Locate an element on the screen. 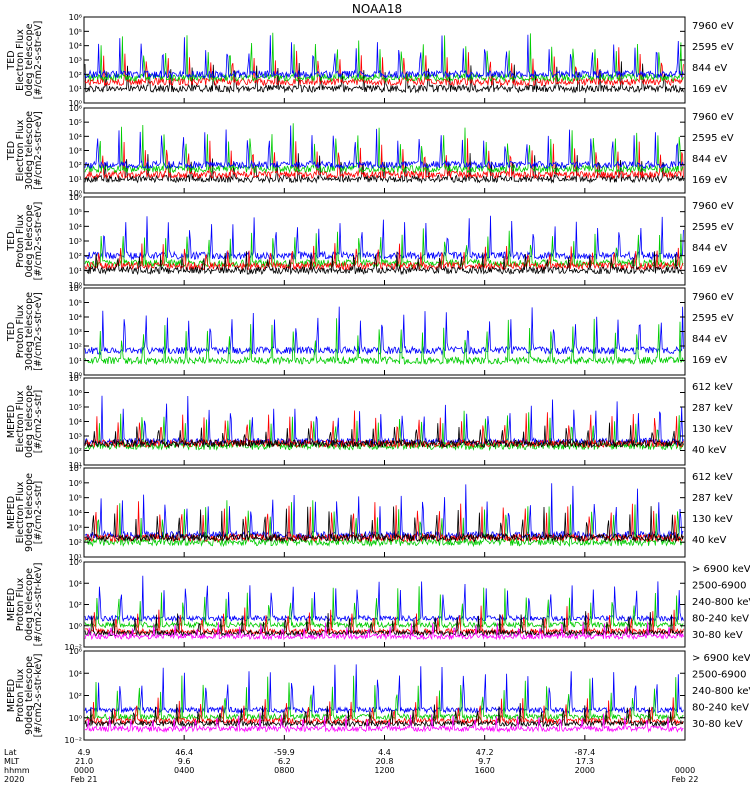 The width and height of the screenshot is (750, 800). mlt-value: 20.8 is located at coordinates (385, 761).